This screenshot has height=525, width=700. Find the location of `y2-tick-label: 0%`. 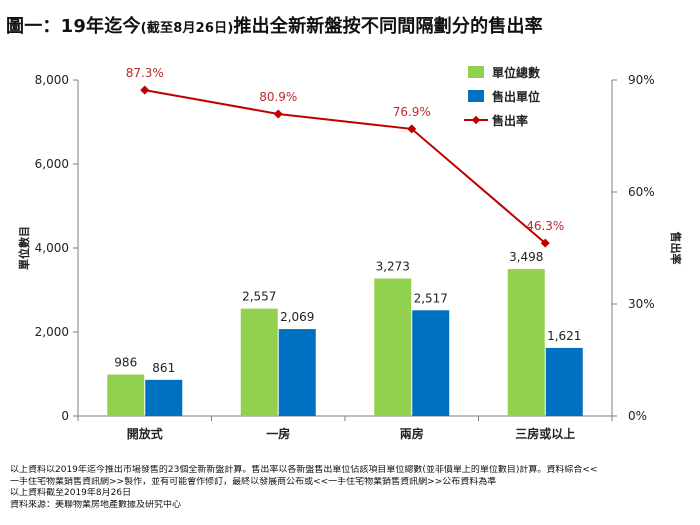

y2-tick-label: 0% is located at coordinates (637, 416).